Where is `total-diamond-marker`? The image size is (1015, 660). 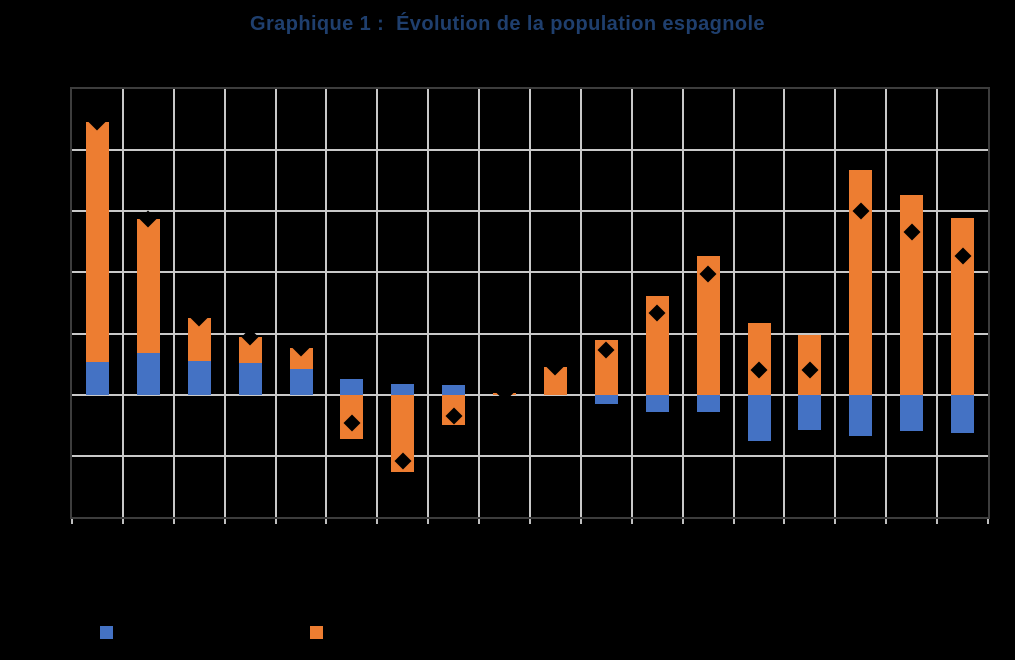 total-diamond-marker is located at coordinates (505, 393).